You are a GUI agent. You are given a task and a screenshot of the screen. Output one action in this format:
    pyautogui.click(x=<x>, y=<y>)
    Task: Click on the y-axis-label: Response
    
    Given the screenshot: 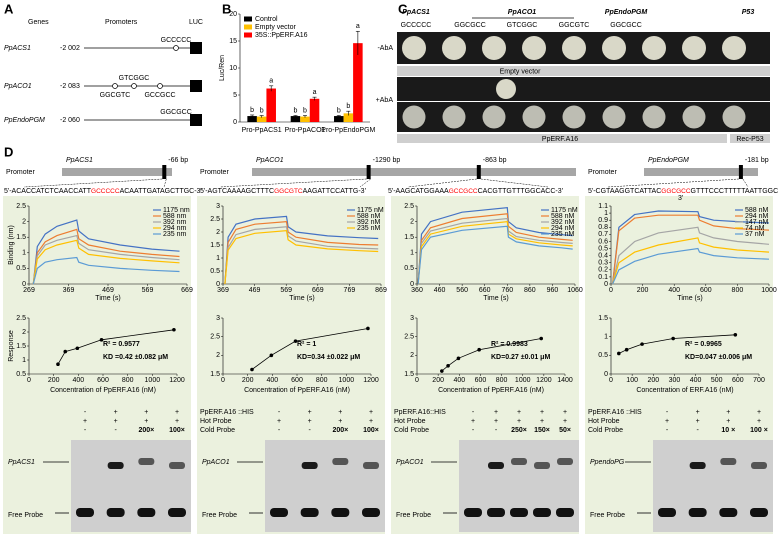 What is the action you would take?
    pyautogui.click(x=11, y=346)
    